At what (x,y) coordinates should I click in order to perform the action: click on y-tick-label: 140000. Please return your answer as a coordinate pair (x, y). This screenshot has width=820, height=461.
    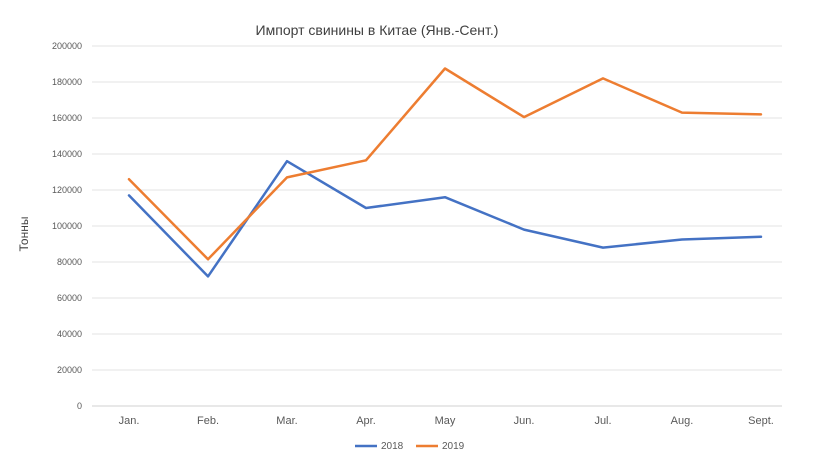
    Looking at the image, I should click on (67, 154).